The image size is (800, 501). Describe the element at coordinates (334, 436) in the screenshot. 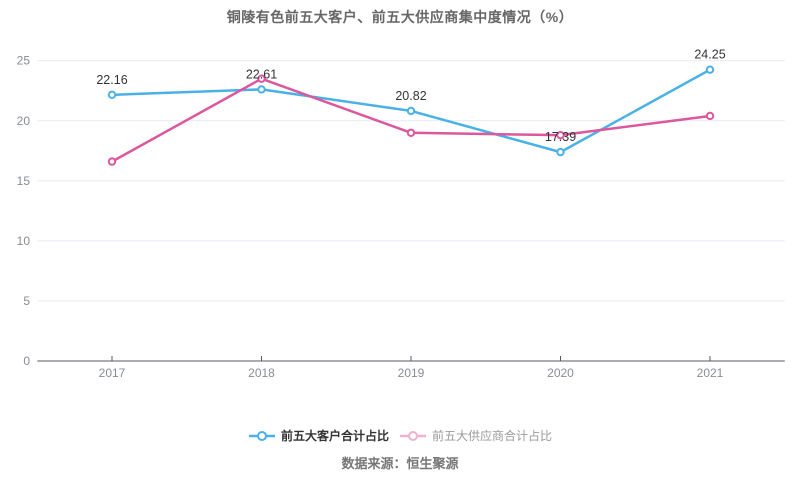

I see `legend-label-customers: 前五大客户合计占比` at that location.